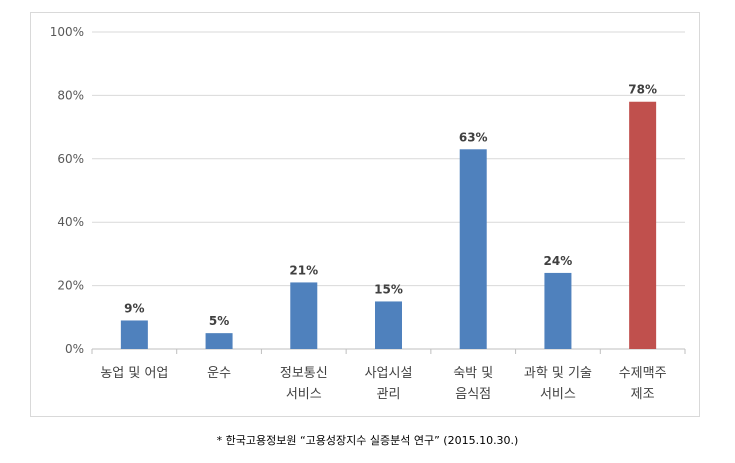 The width and height of the screenshot is (735, 463). I want to click on y-tick-label: 40%, so click(70, 222).